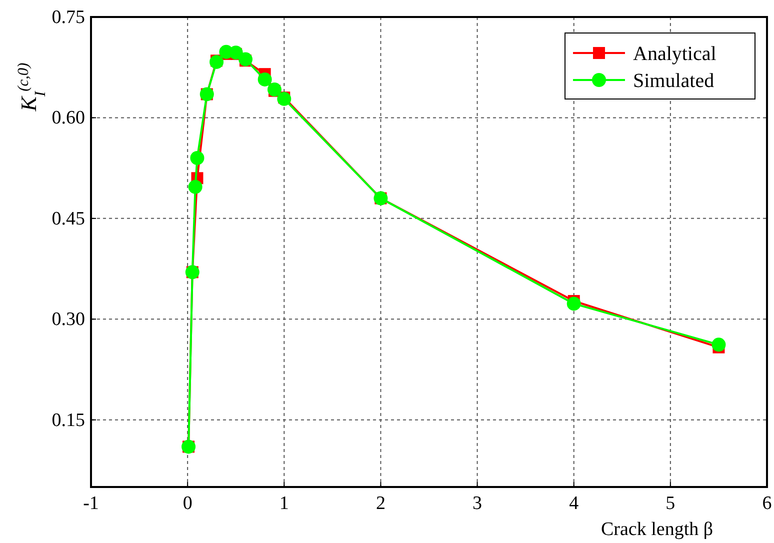  Describe the element at coordinates (477, 503) in the screenshot. I see `x-tick-label: 3` at that location.